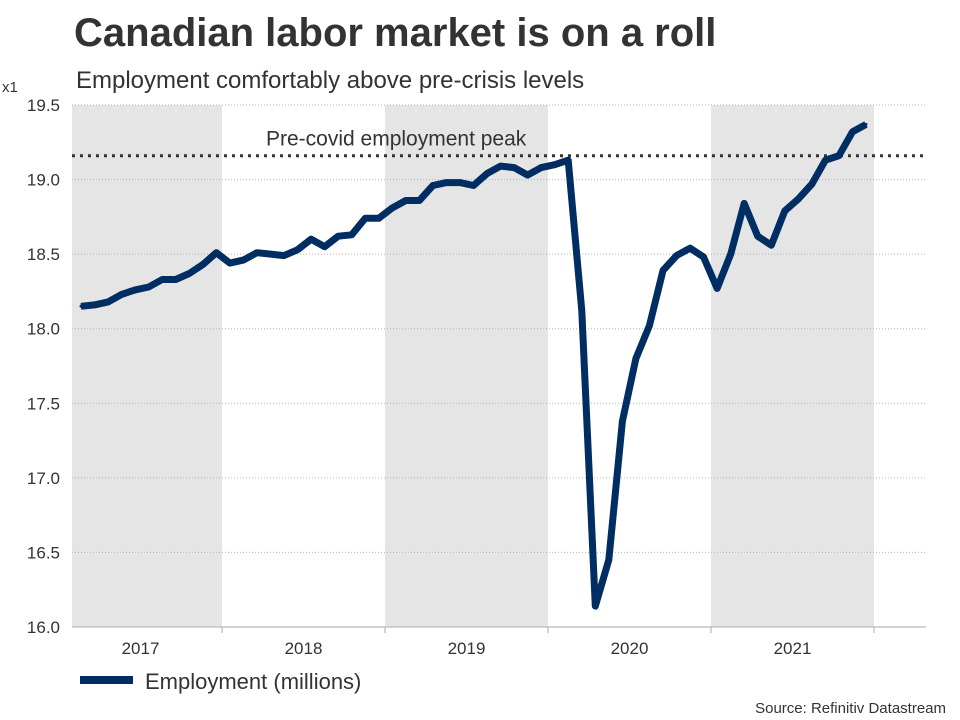 This screenshot has width=960, height=720. What do you see at coordinates (43, 180) in the screenshot?
I see `ytick-19.0: 19.0` at bounding box center [43, 180].